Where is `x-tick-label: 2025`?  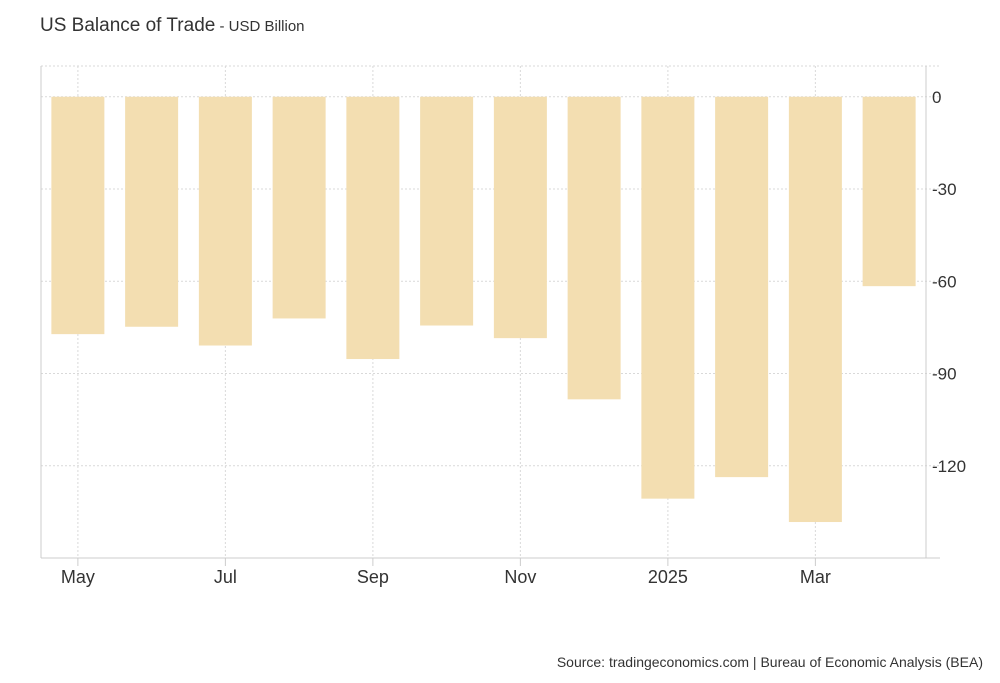
x-tick-label: 2025 is located at coordinates (668, 577).